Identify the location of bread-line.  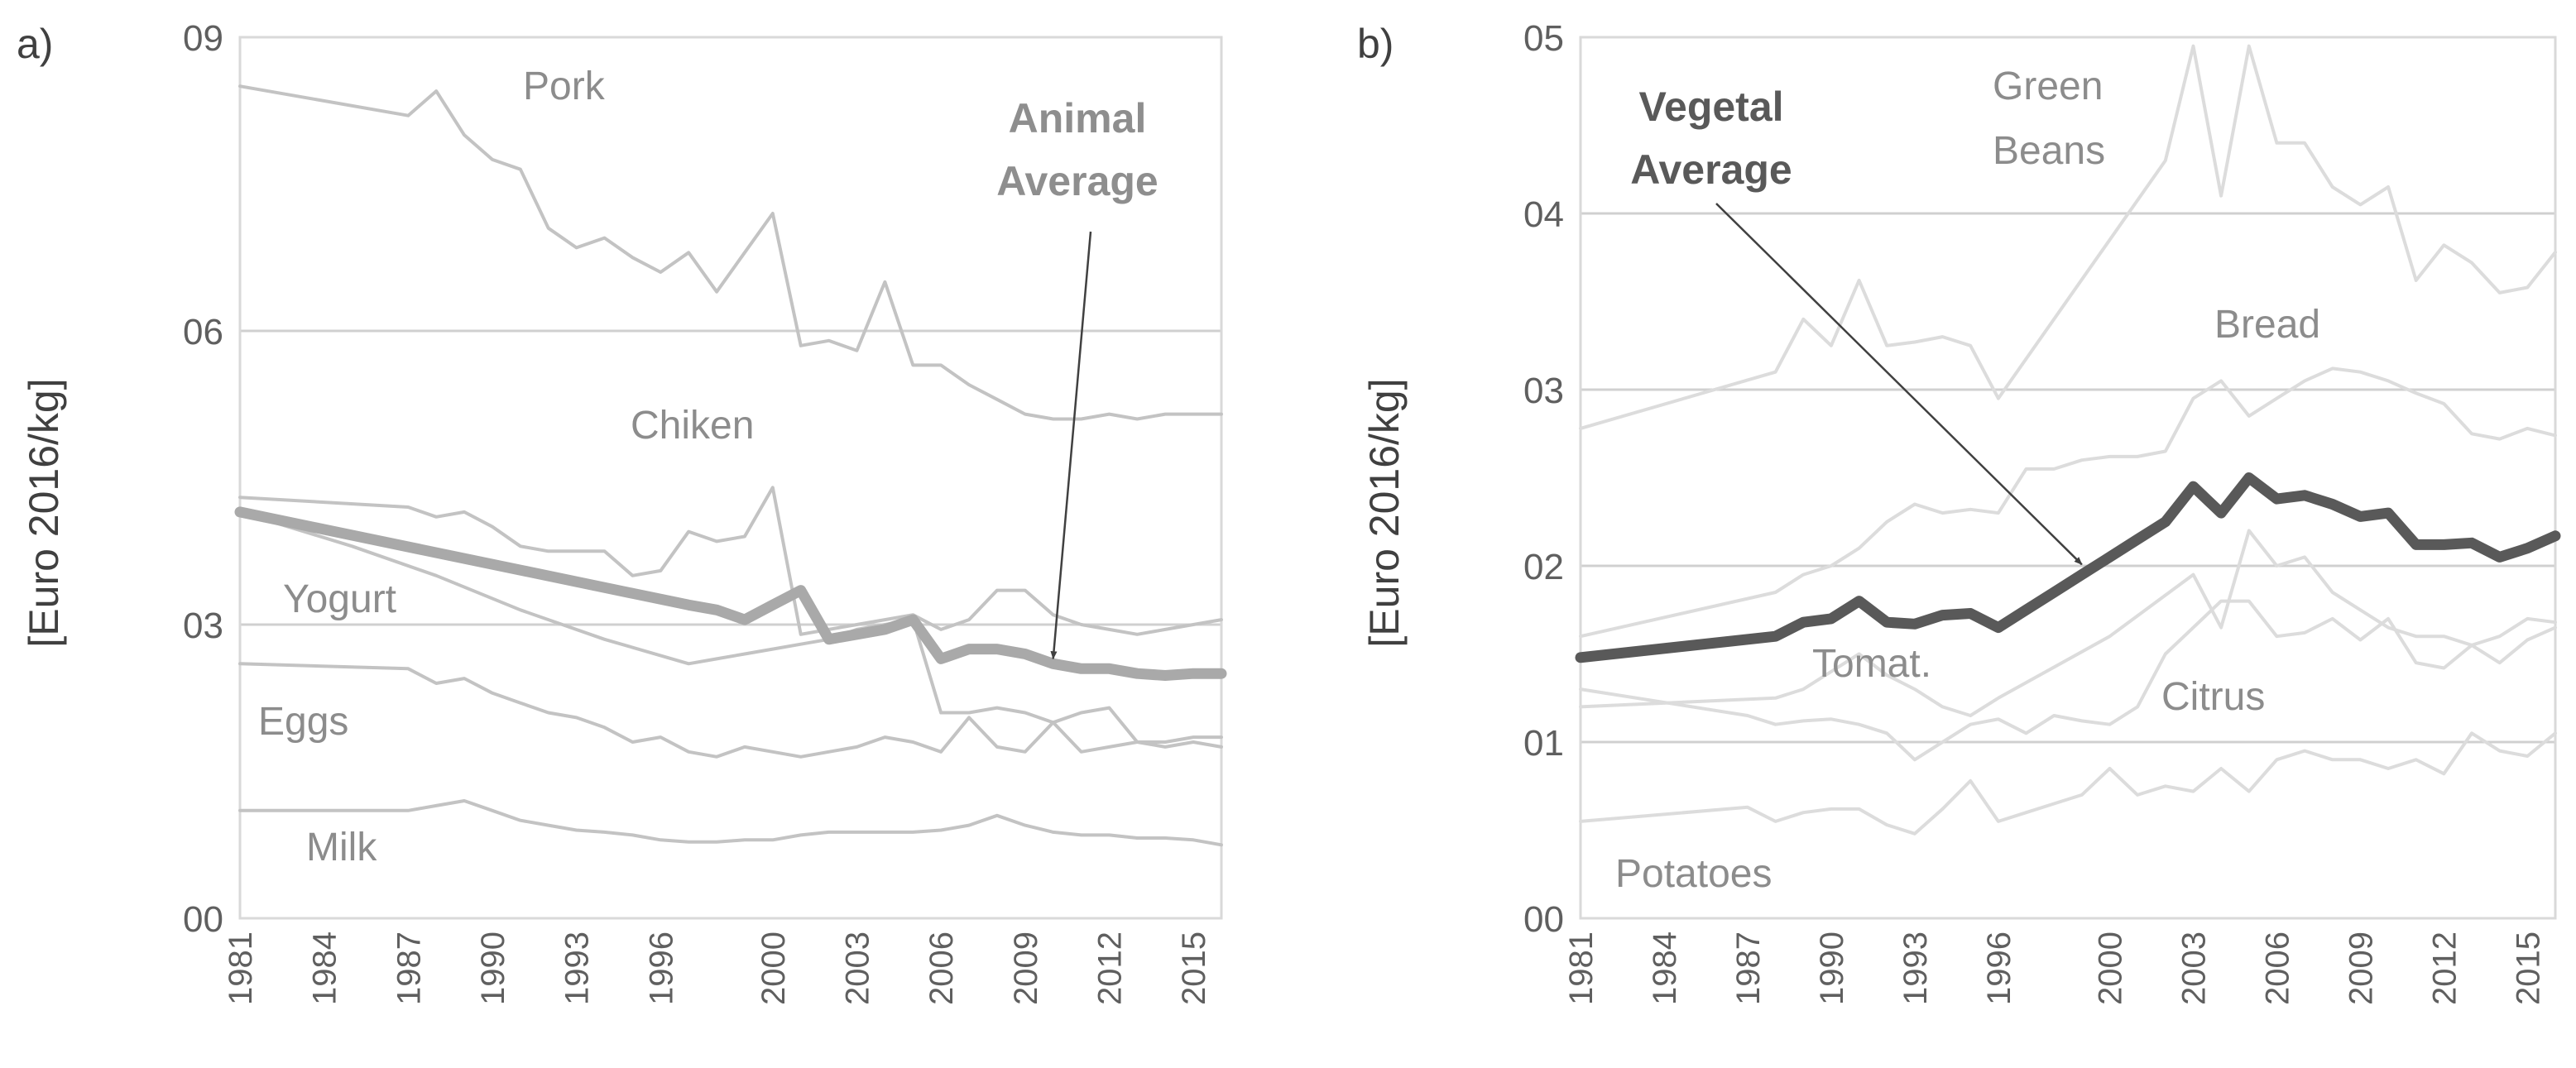
(2068, 502).